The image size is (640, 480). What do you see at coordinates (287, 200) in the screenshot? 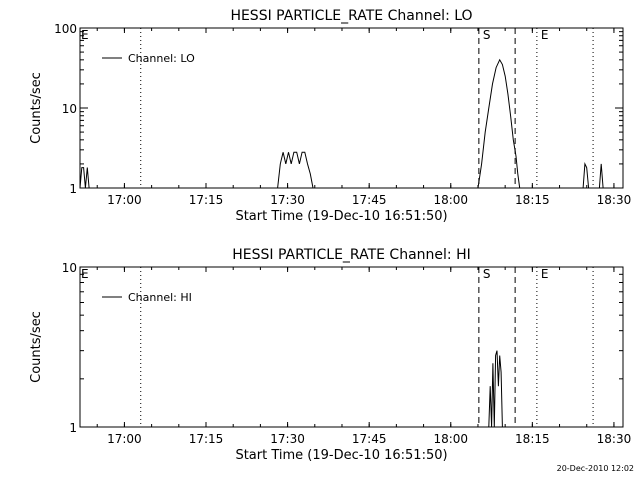
I see `chart-1-xtick-label-2: 17:30` at bounding box center [287, 200].